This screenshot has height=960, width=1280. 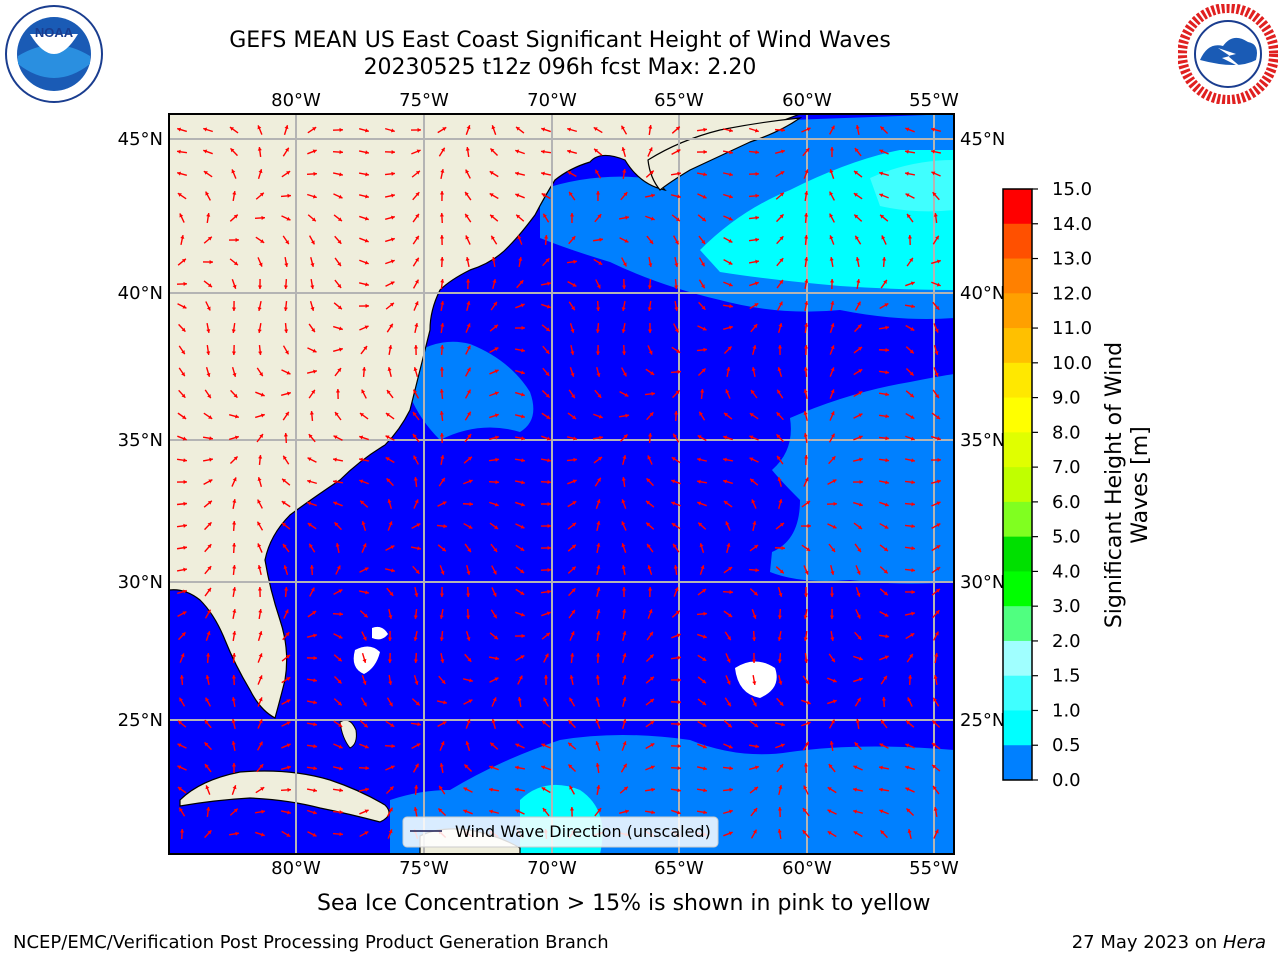 What do you see at coordinates (1066, 780) in the screenshot?
I see `colorbar-tick-label: 0.0` at bounding box center [1066, 780].